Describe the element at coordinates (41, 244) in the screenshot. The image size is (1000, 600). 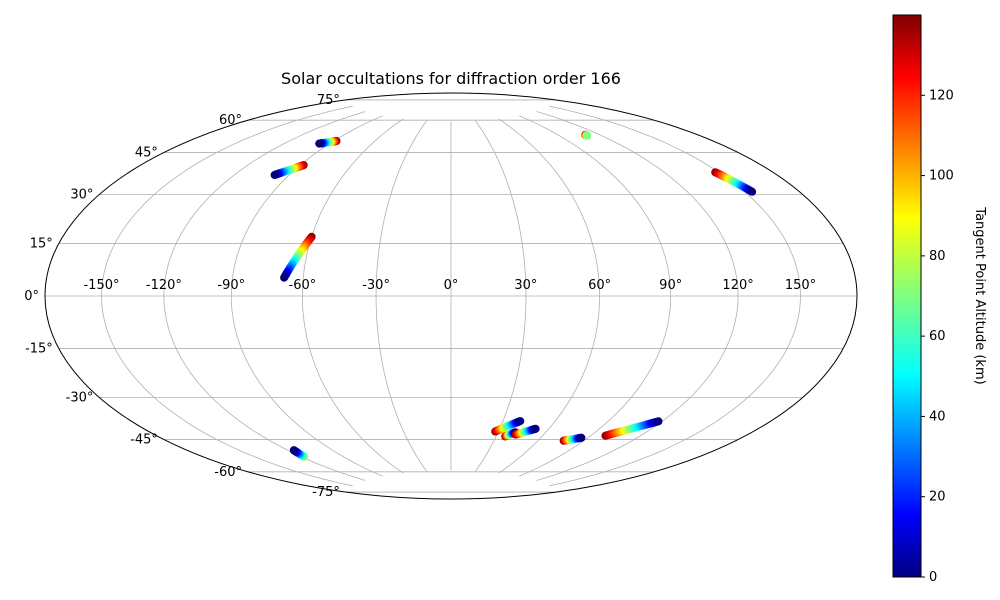
I see `latitude-tick-label: 15°` at that location.